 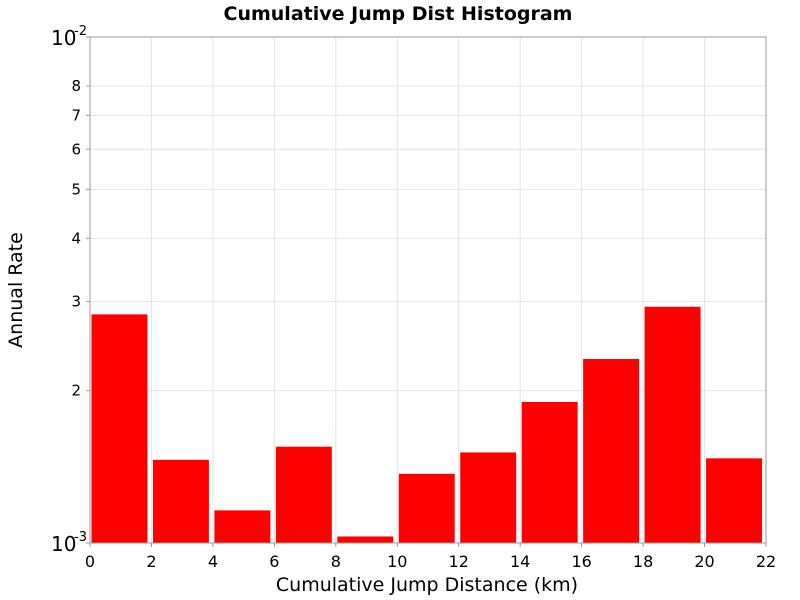 What do you see at coordinates (151, 561) in the screenshot?
I see `x-tick-label: 2` at bounding box center [151, 561].